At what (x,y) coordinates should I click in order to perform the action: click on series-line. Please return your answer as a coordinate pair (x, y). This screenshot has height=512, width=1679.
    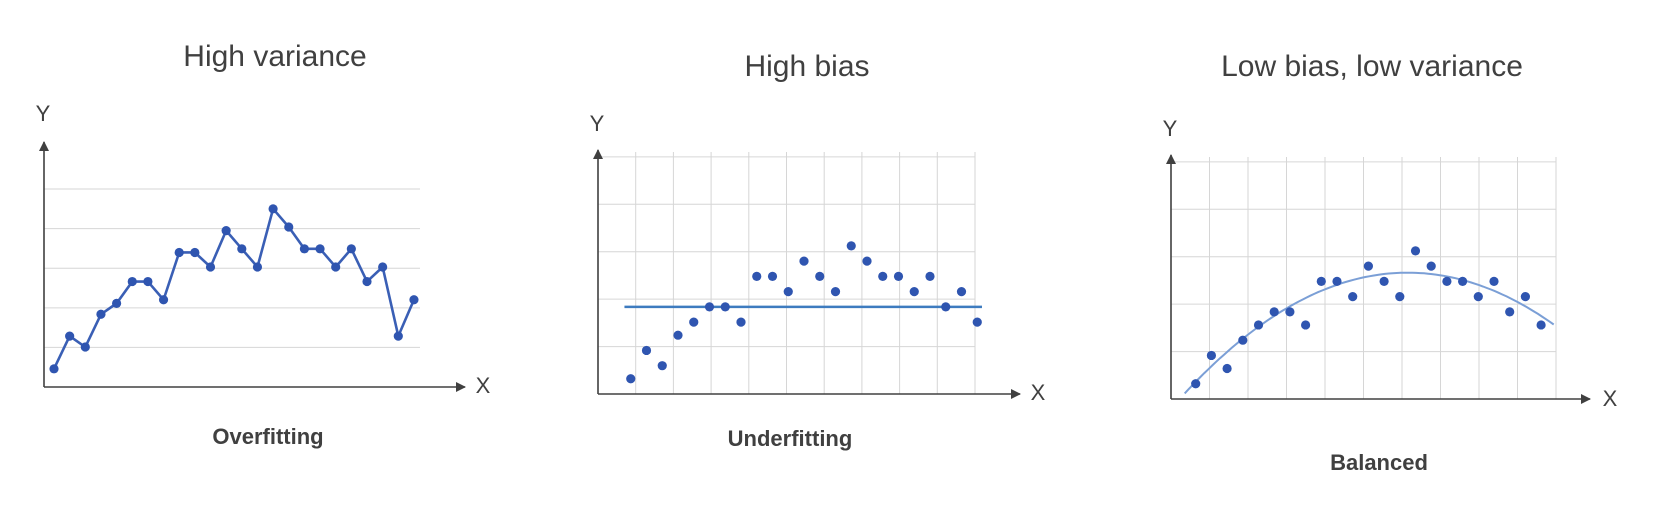
    Looking at the image, I should click on (234, 288).